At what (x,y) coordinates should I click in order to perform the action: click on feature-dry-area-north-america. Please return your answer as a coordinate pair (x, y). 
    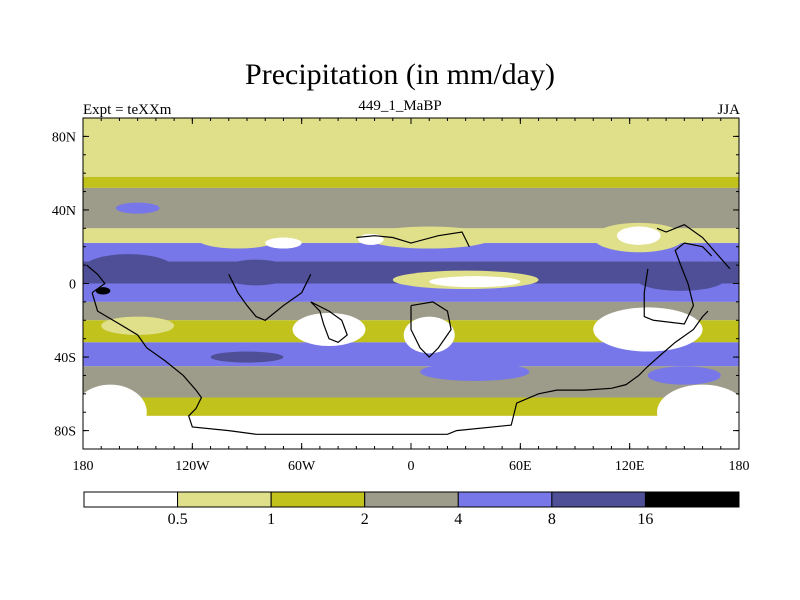
    Looking at the image, I should click on (237, 239).